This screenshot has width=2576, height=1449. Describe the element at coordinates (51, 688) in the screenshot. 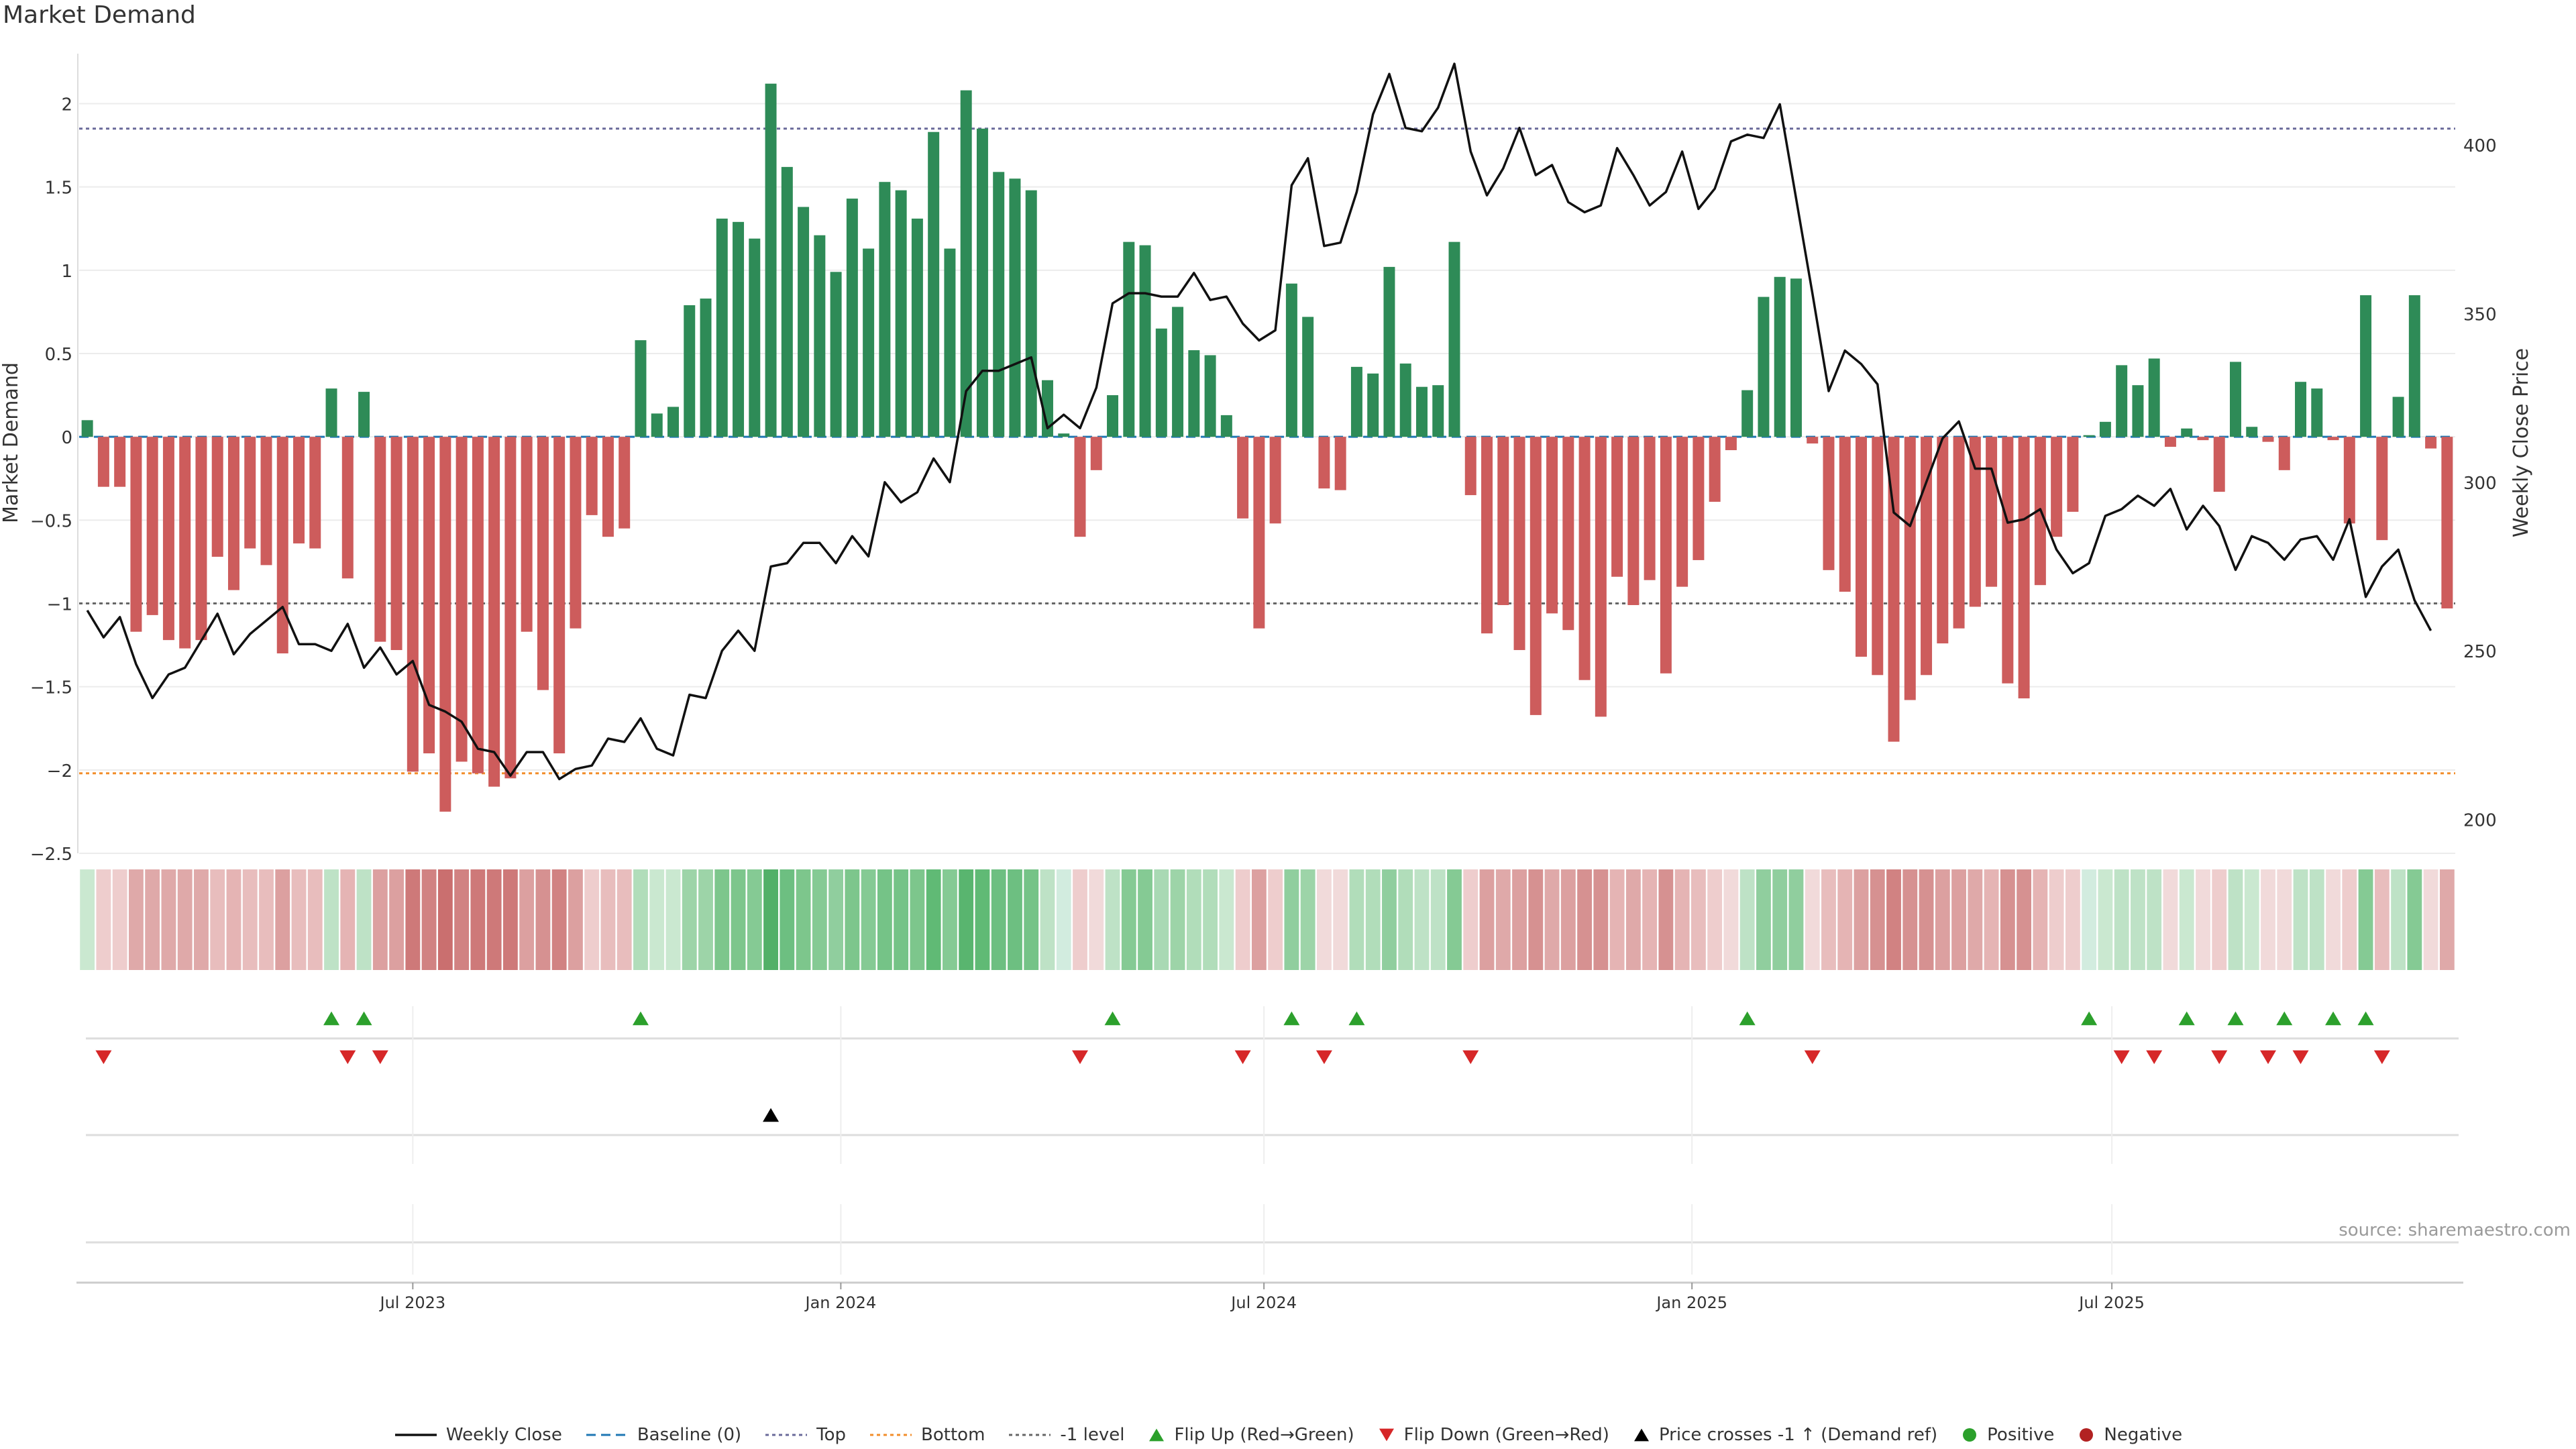

I see `left-tick-label: −1.5` at that location.